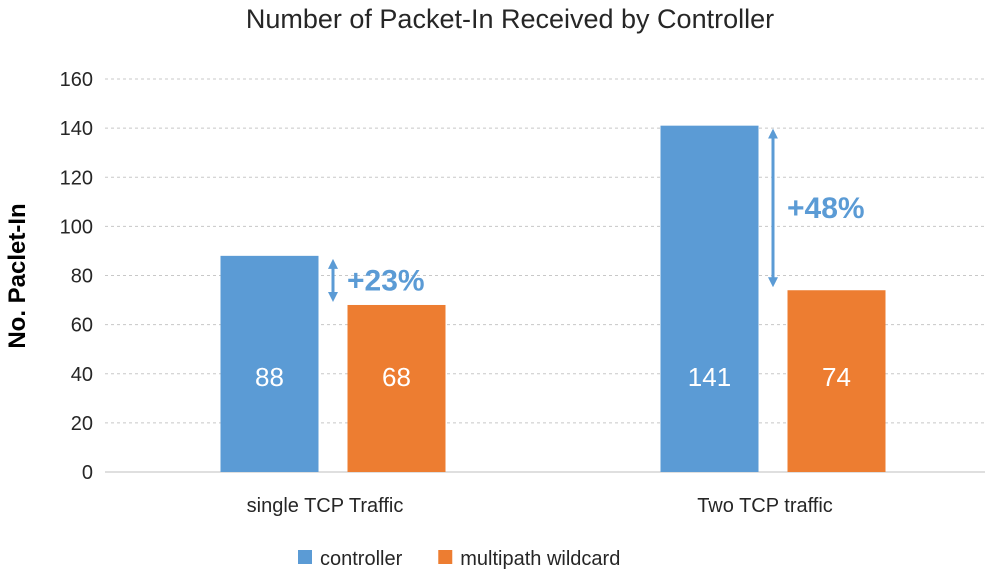 The width and height of the screenshot is (995, 582). What do you see at coordinates (396, 377) in the screenshot?
I see `bar-value-label: 68` at bounding box center [396, 377].